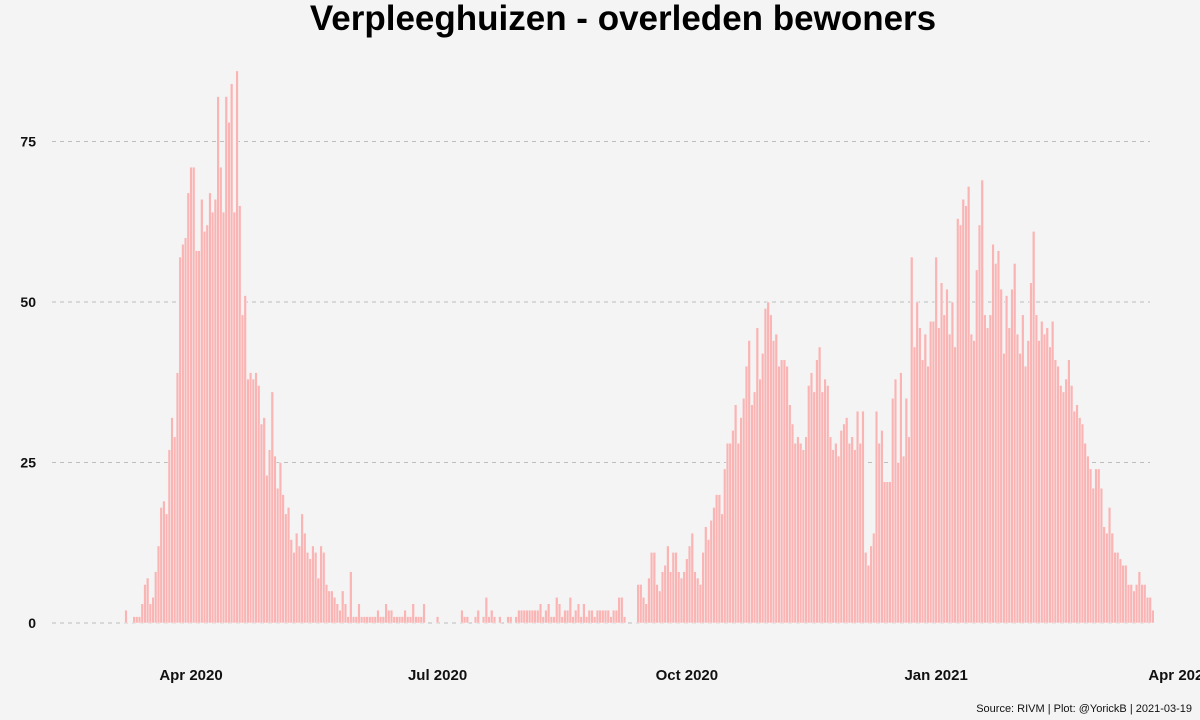 Image resolution: width=1200 pixels, height=720 pixels. Describe the element at coordinates (190, 675) in the screenshot. I see `x-tick-label: Apr 2020` at that location.